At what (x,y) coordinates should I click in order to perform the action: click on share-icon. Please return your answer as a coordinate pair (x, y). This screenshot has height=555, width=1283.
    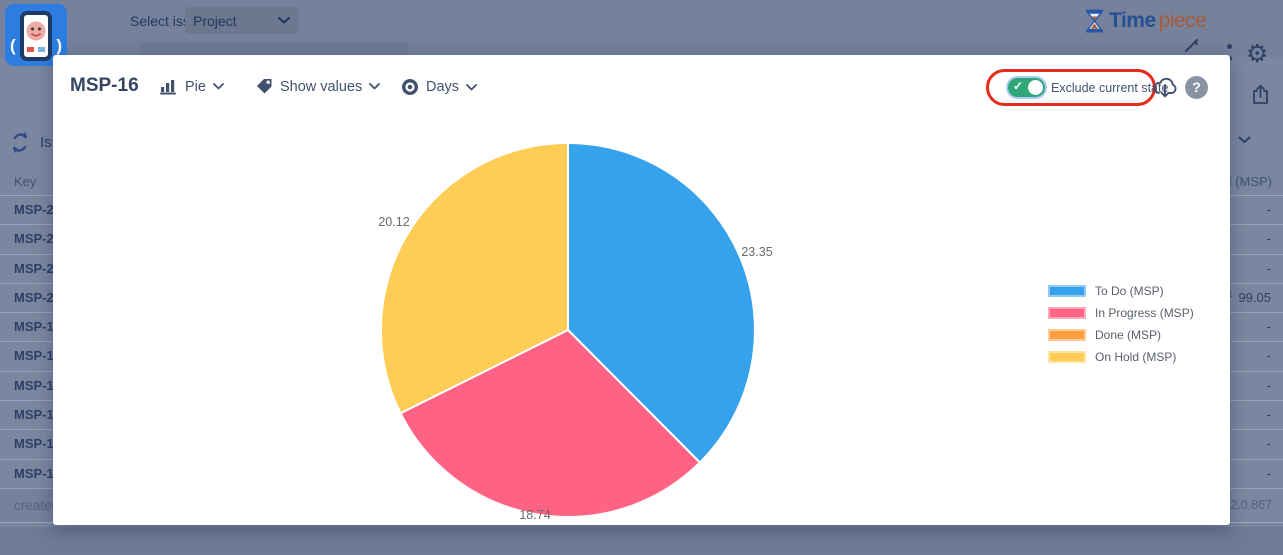
    Looking at the image, I should click on (1260, 94).